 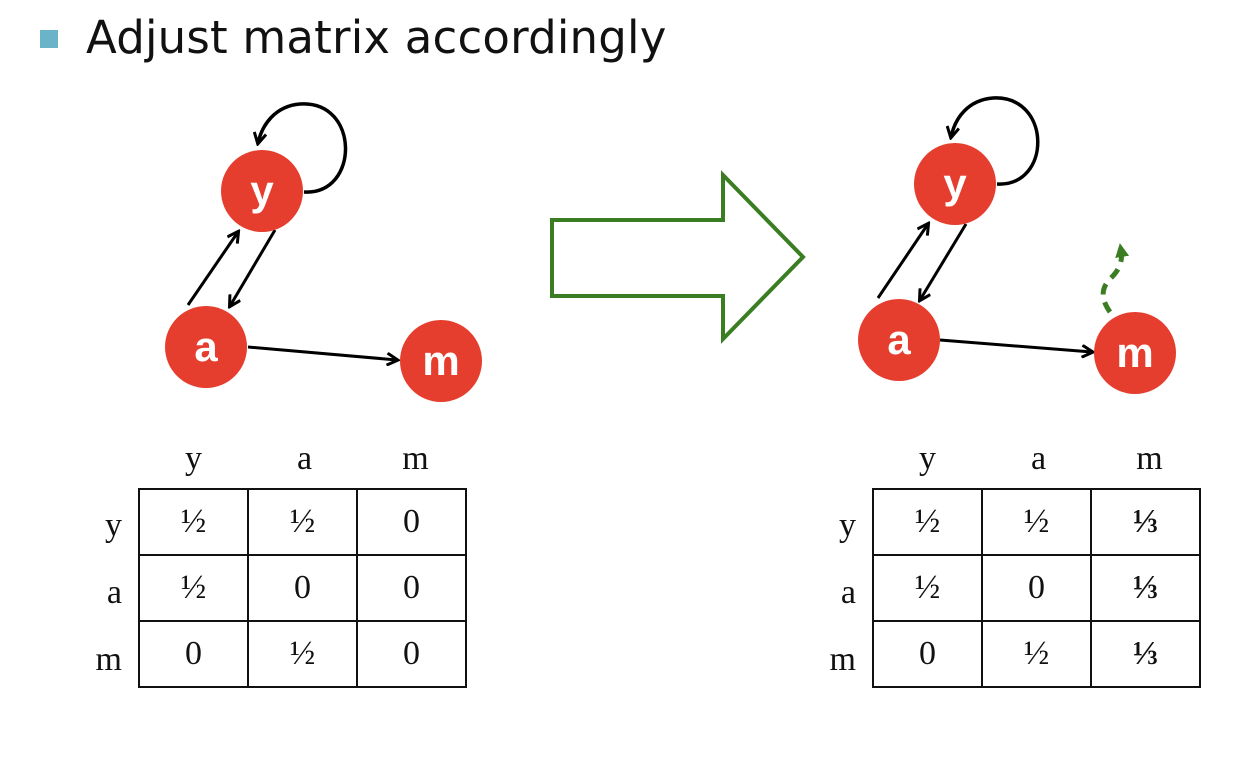 I want to click on left-node-y: y, so click(x=262, y=191).